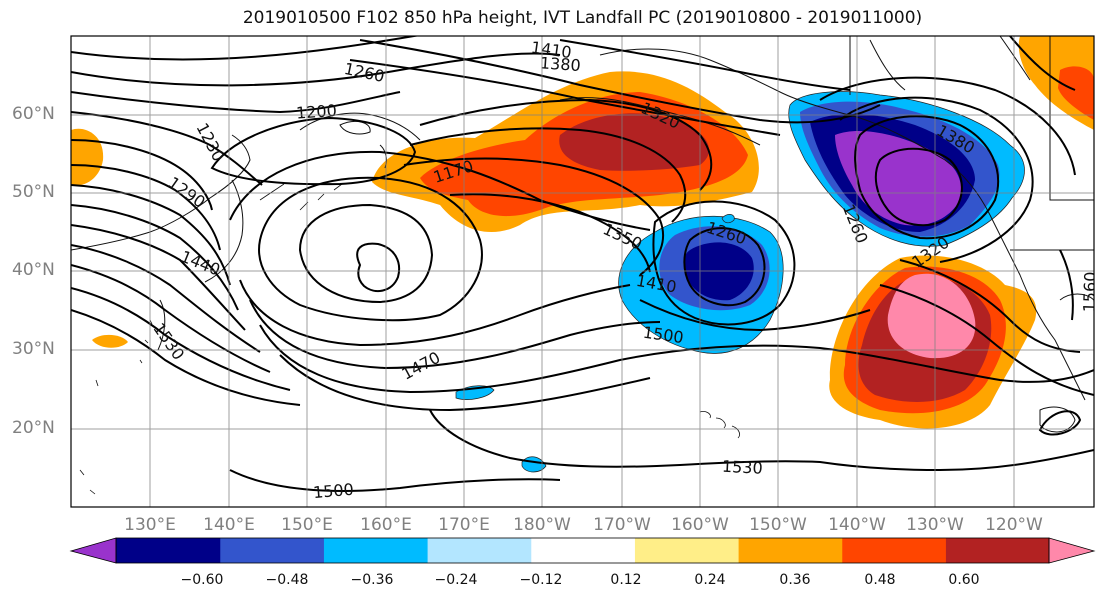  What do you see at coordinates (778, 525) in the screenshot?
I see `lon-label-150w: 150°W` at bounding box center [778, 525].